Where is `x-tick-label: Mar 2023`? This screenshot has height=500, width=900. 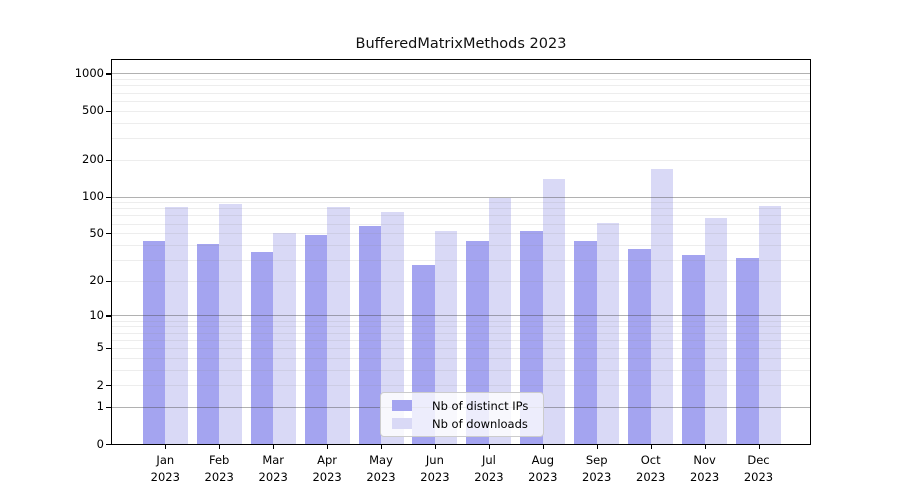 x-tick-label: Mar 2023 is located at coordinates (273, 468).